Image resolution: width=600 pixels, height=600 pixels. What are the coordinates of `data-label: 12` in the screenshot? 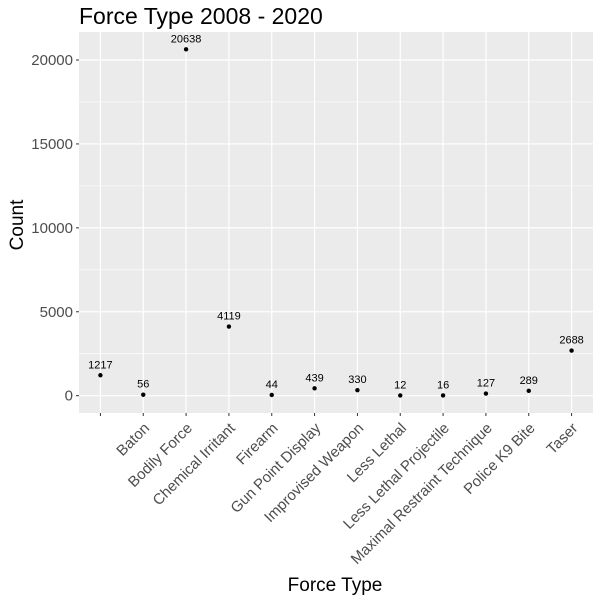 It's located at (400, 385).